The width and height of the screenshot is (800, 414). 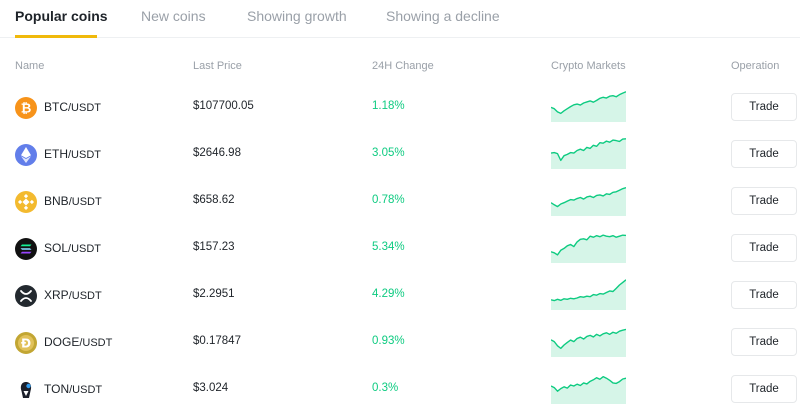 What do you see at coordinates (217, 153) in the screenshot?
I see `last-price: $2646.98` at bounding box center [217, 153].